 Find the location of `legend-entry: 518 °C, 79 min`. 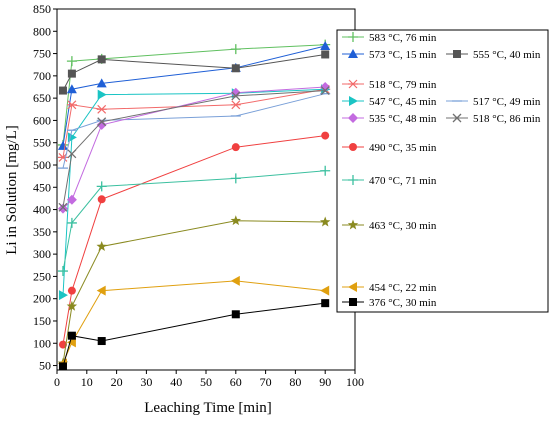

legend-entry: 518 °C, 79 min is located at coordinates (389, 85).